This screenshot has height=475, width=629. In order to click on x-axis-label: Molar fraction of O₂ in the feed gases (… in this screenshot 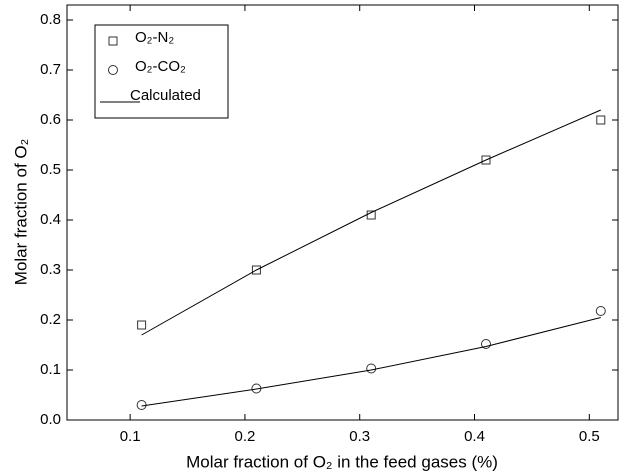, I will do `click(342, 461)`.